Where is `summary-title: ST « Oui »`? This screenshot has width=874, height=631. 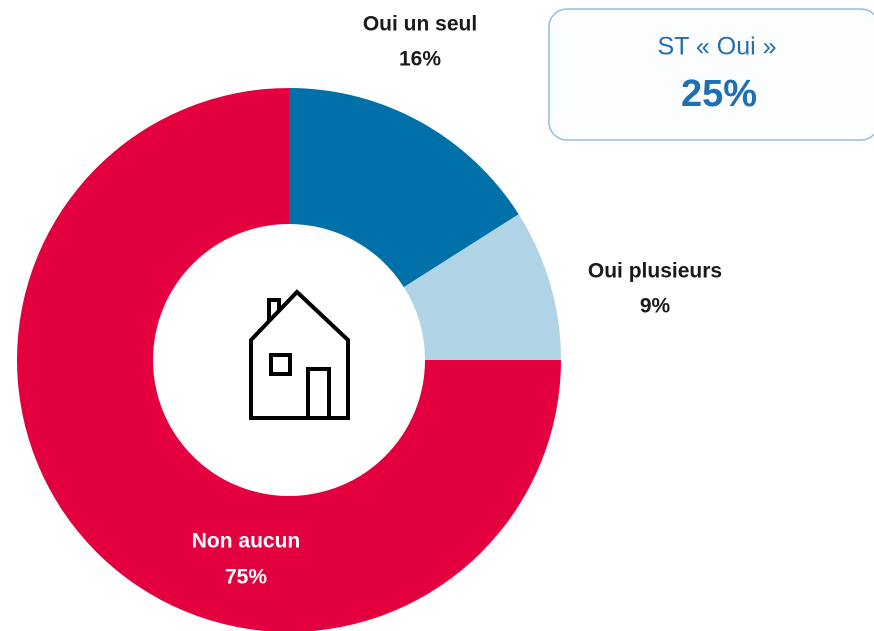 summary-title: ST « Oui » is located at coordinates (716, 47).